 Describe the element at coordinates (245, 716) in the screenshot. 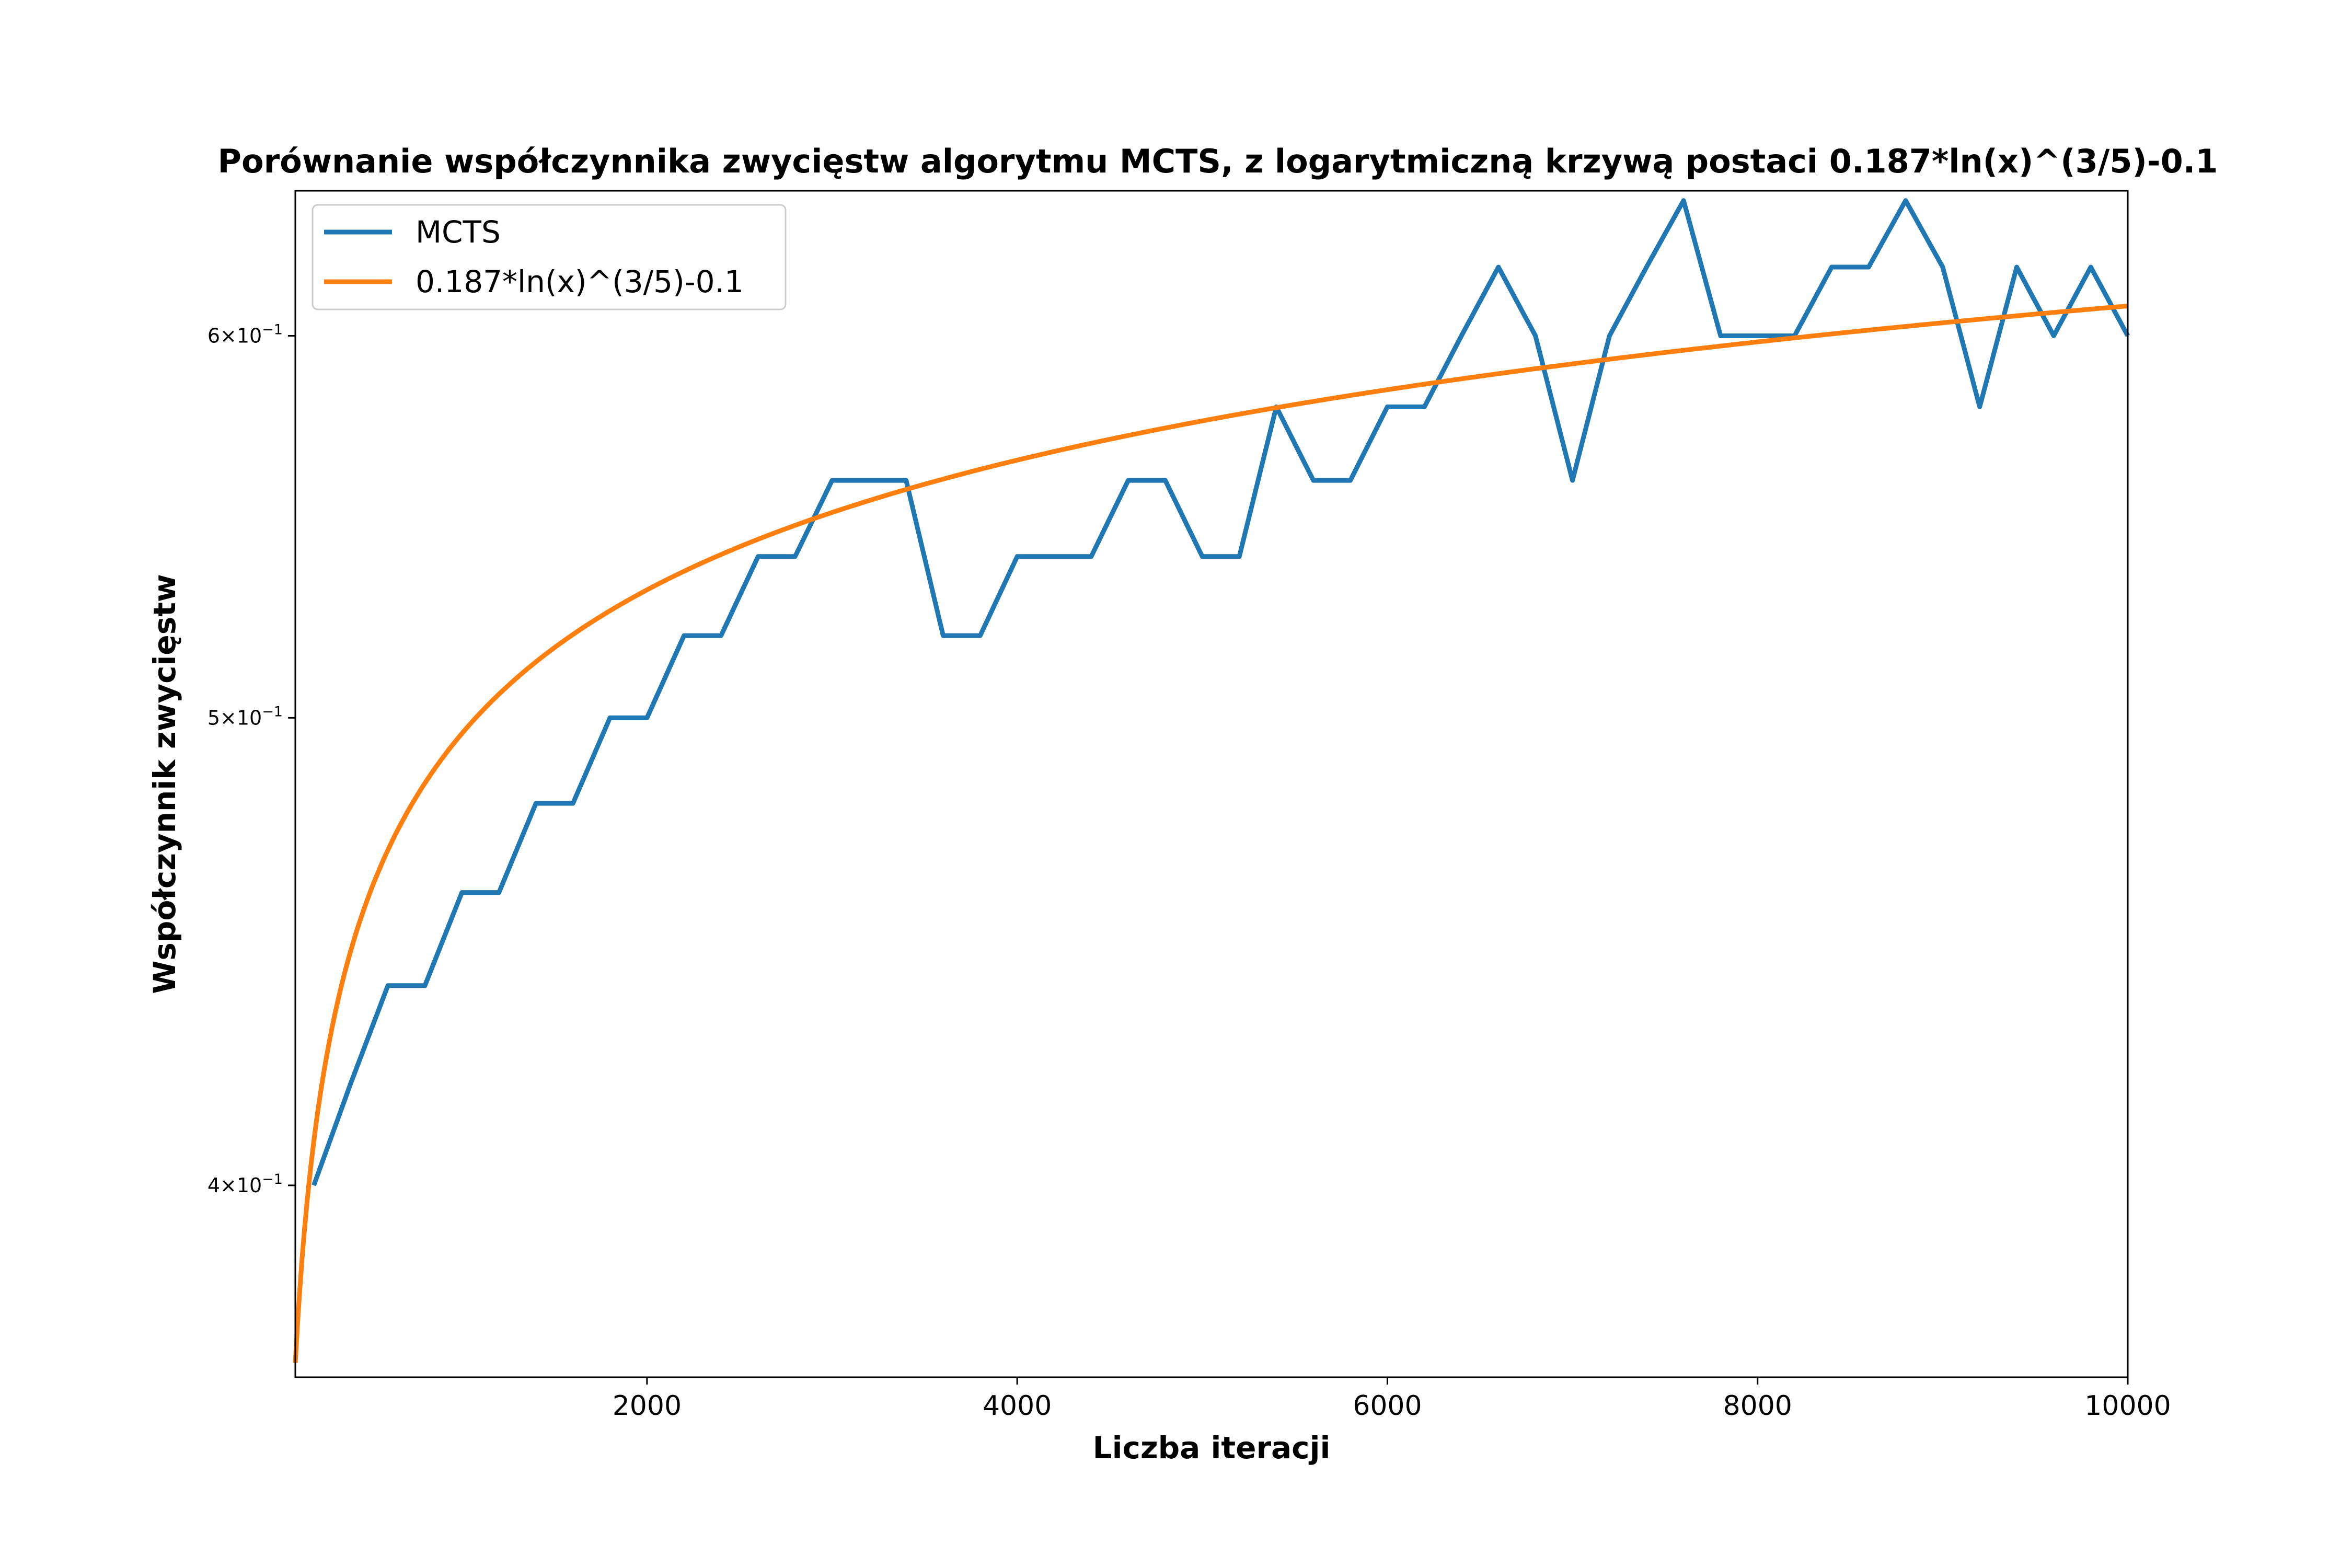

I see `y-tick-label: 5×10⁻¹` at that location.